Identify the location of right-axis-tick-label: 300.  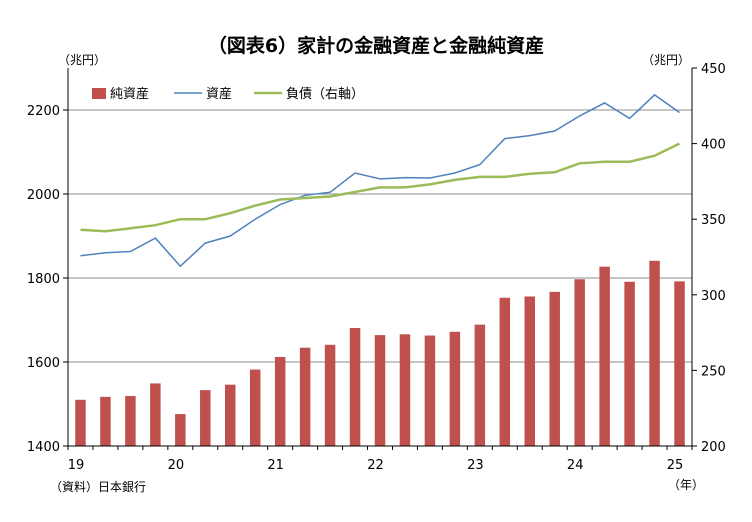
(713, 296).